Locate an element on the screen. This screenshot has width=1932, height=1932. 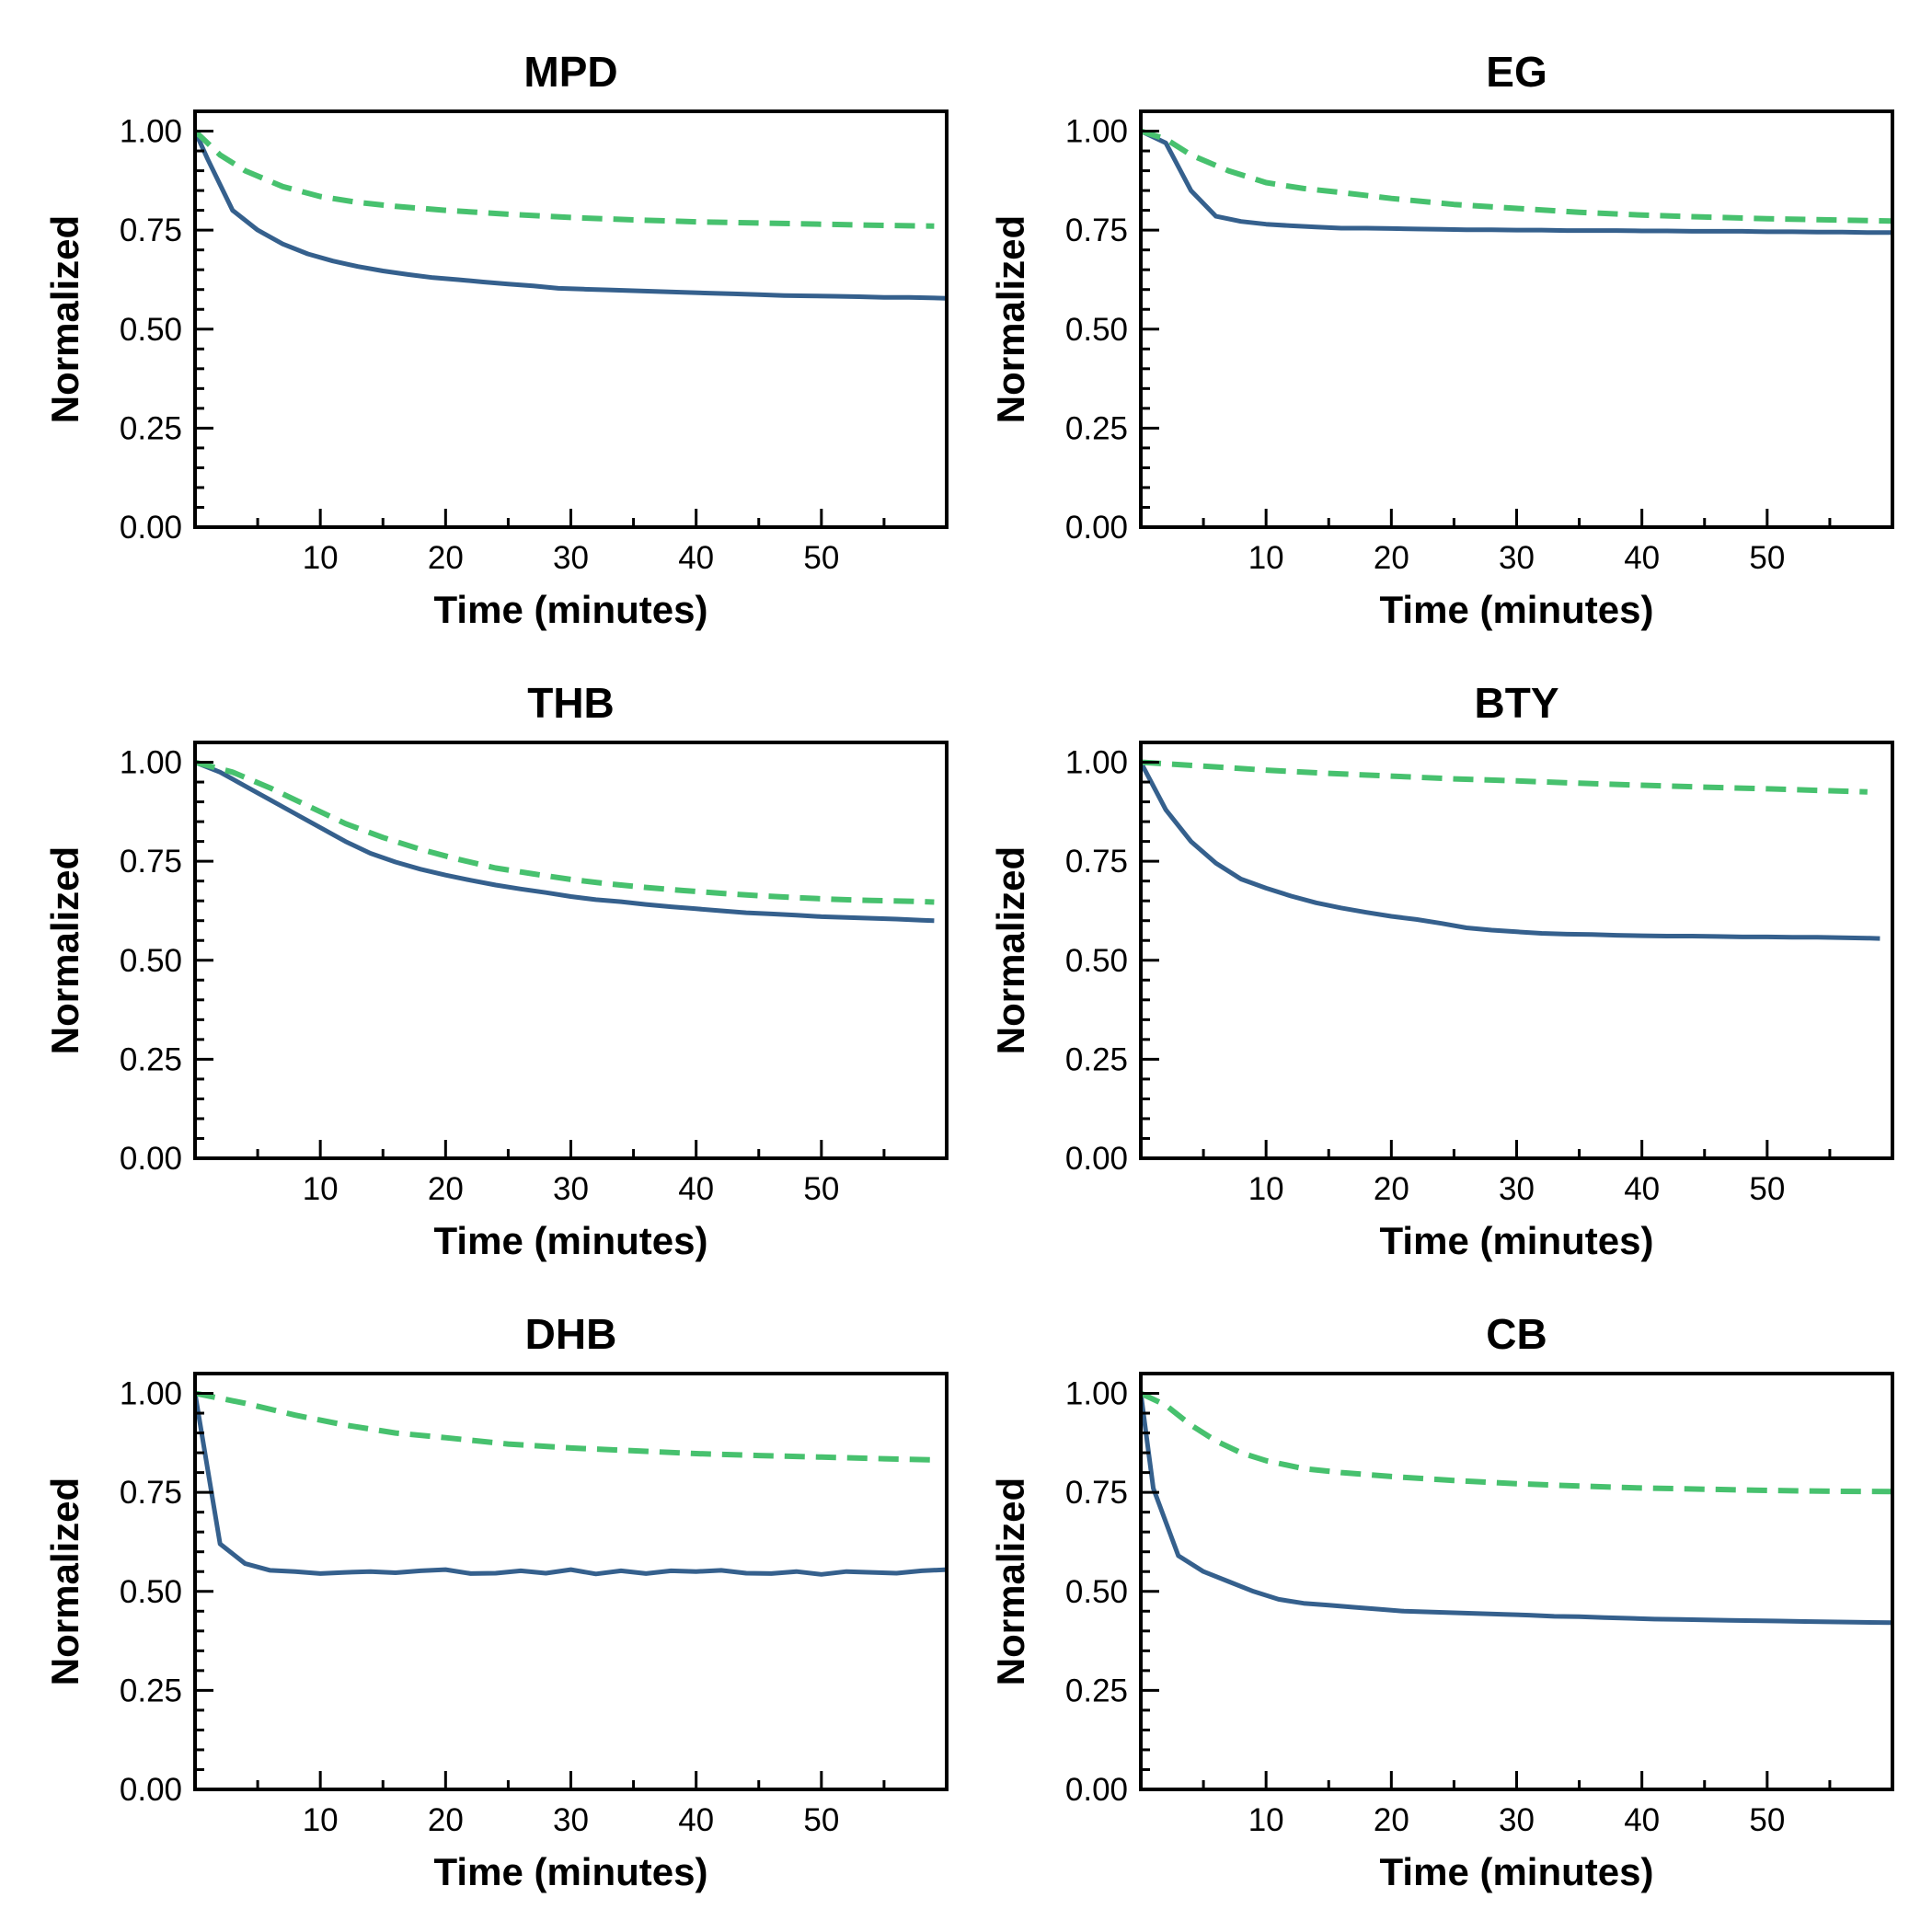
chart-title: THB is located at coordinates (571, 703).